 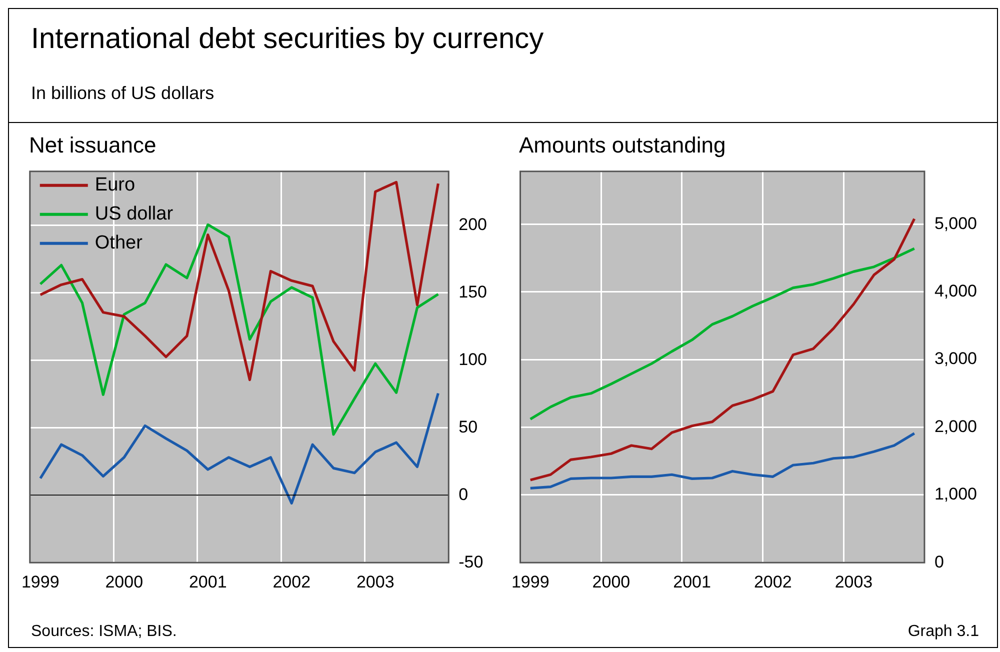 I want to click on legend-label: US dollar, so click(x=134, y=214).